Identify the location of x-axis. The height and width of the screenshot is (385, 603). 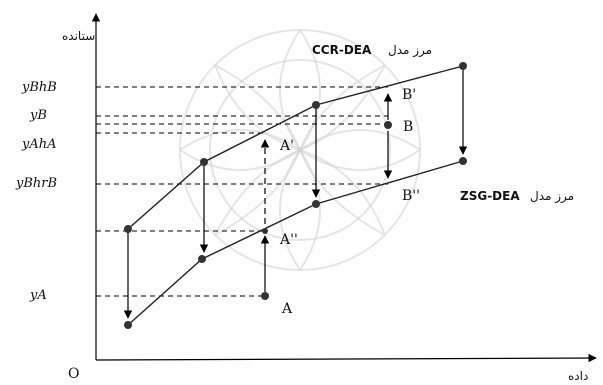
(346, 358).